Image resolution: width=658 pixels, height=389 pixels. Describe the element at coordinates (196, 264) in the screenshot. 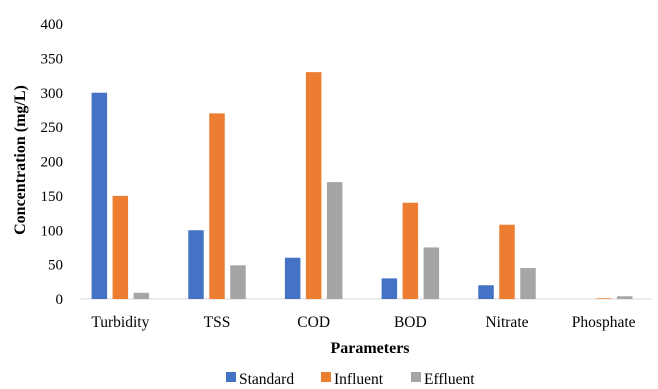

I see `bar-standard-tss` at that location.